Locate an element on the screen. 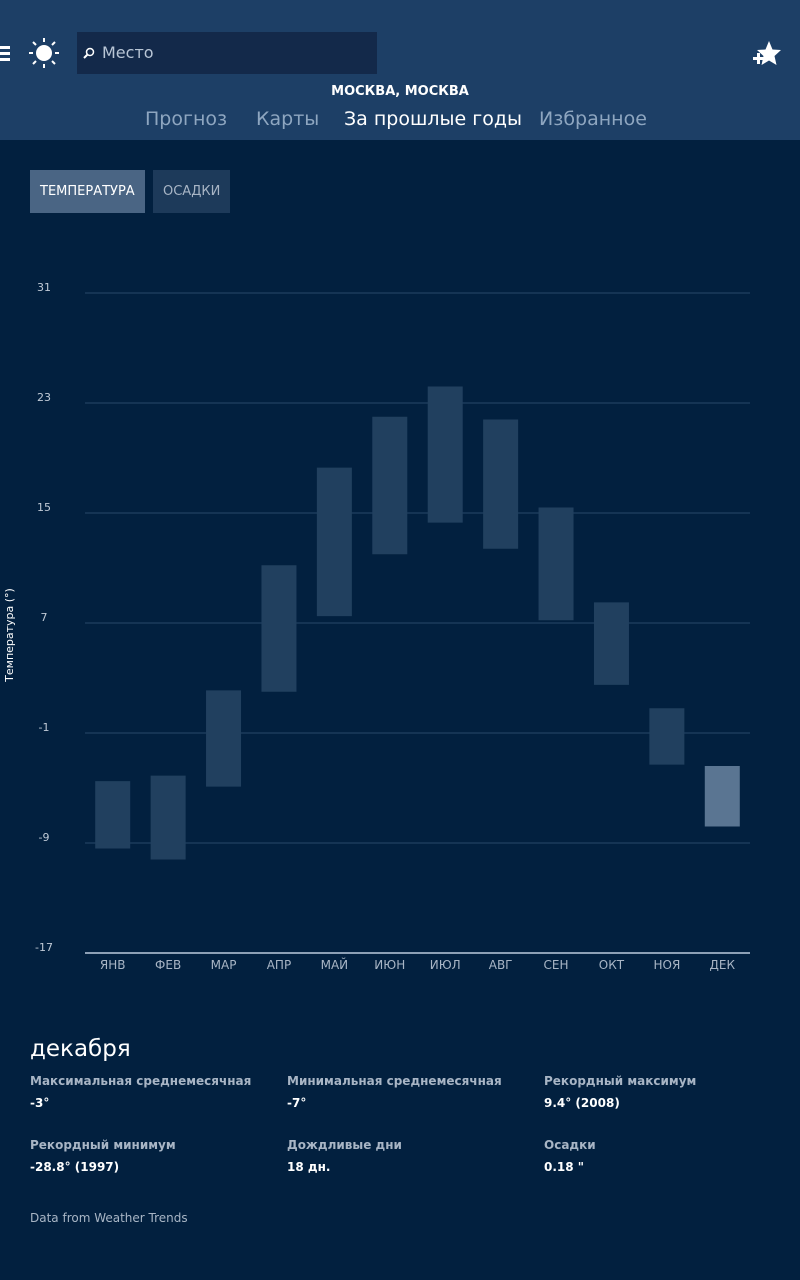  detail-value: -3° is located at coordinates (40, 1103).